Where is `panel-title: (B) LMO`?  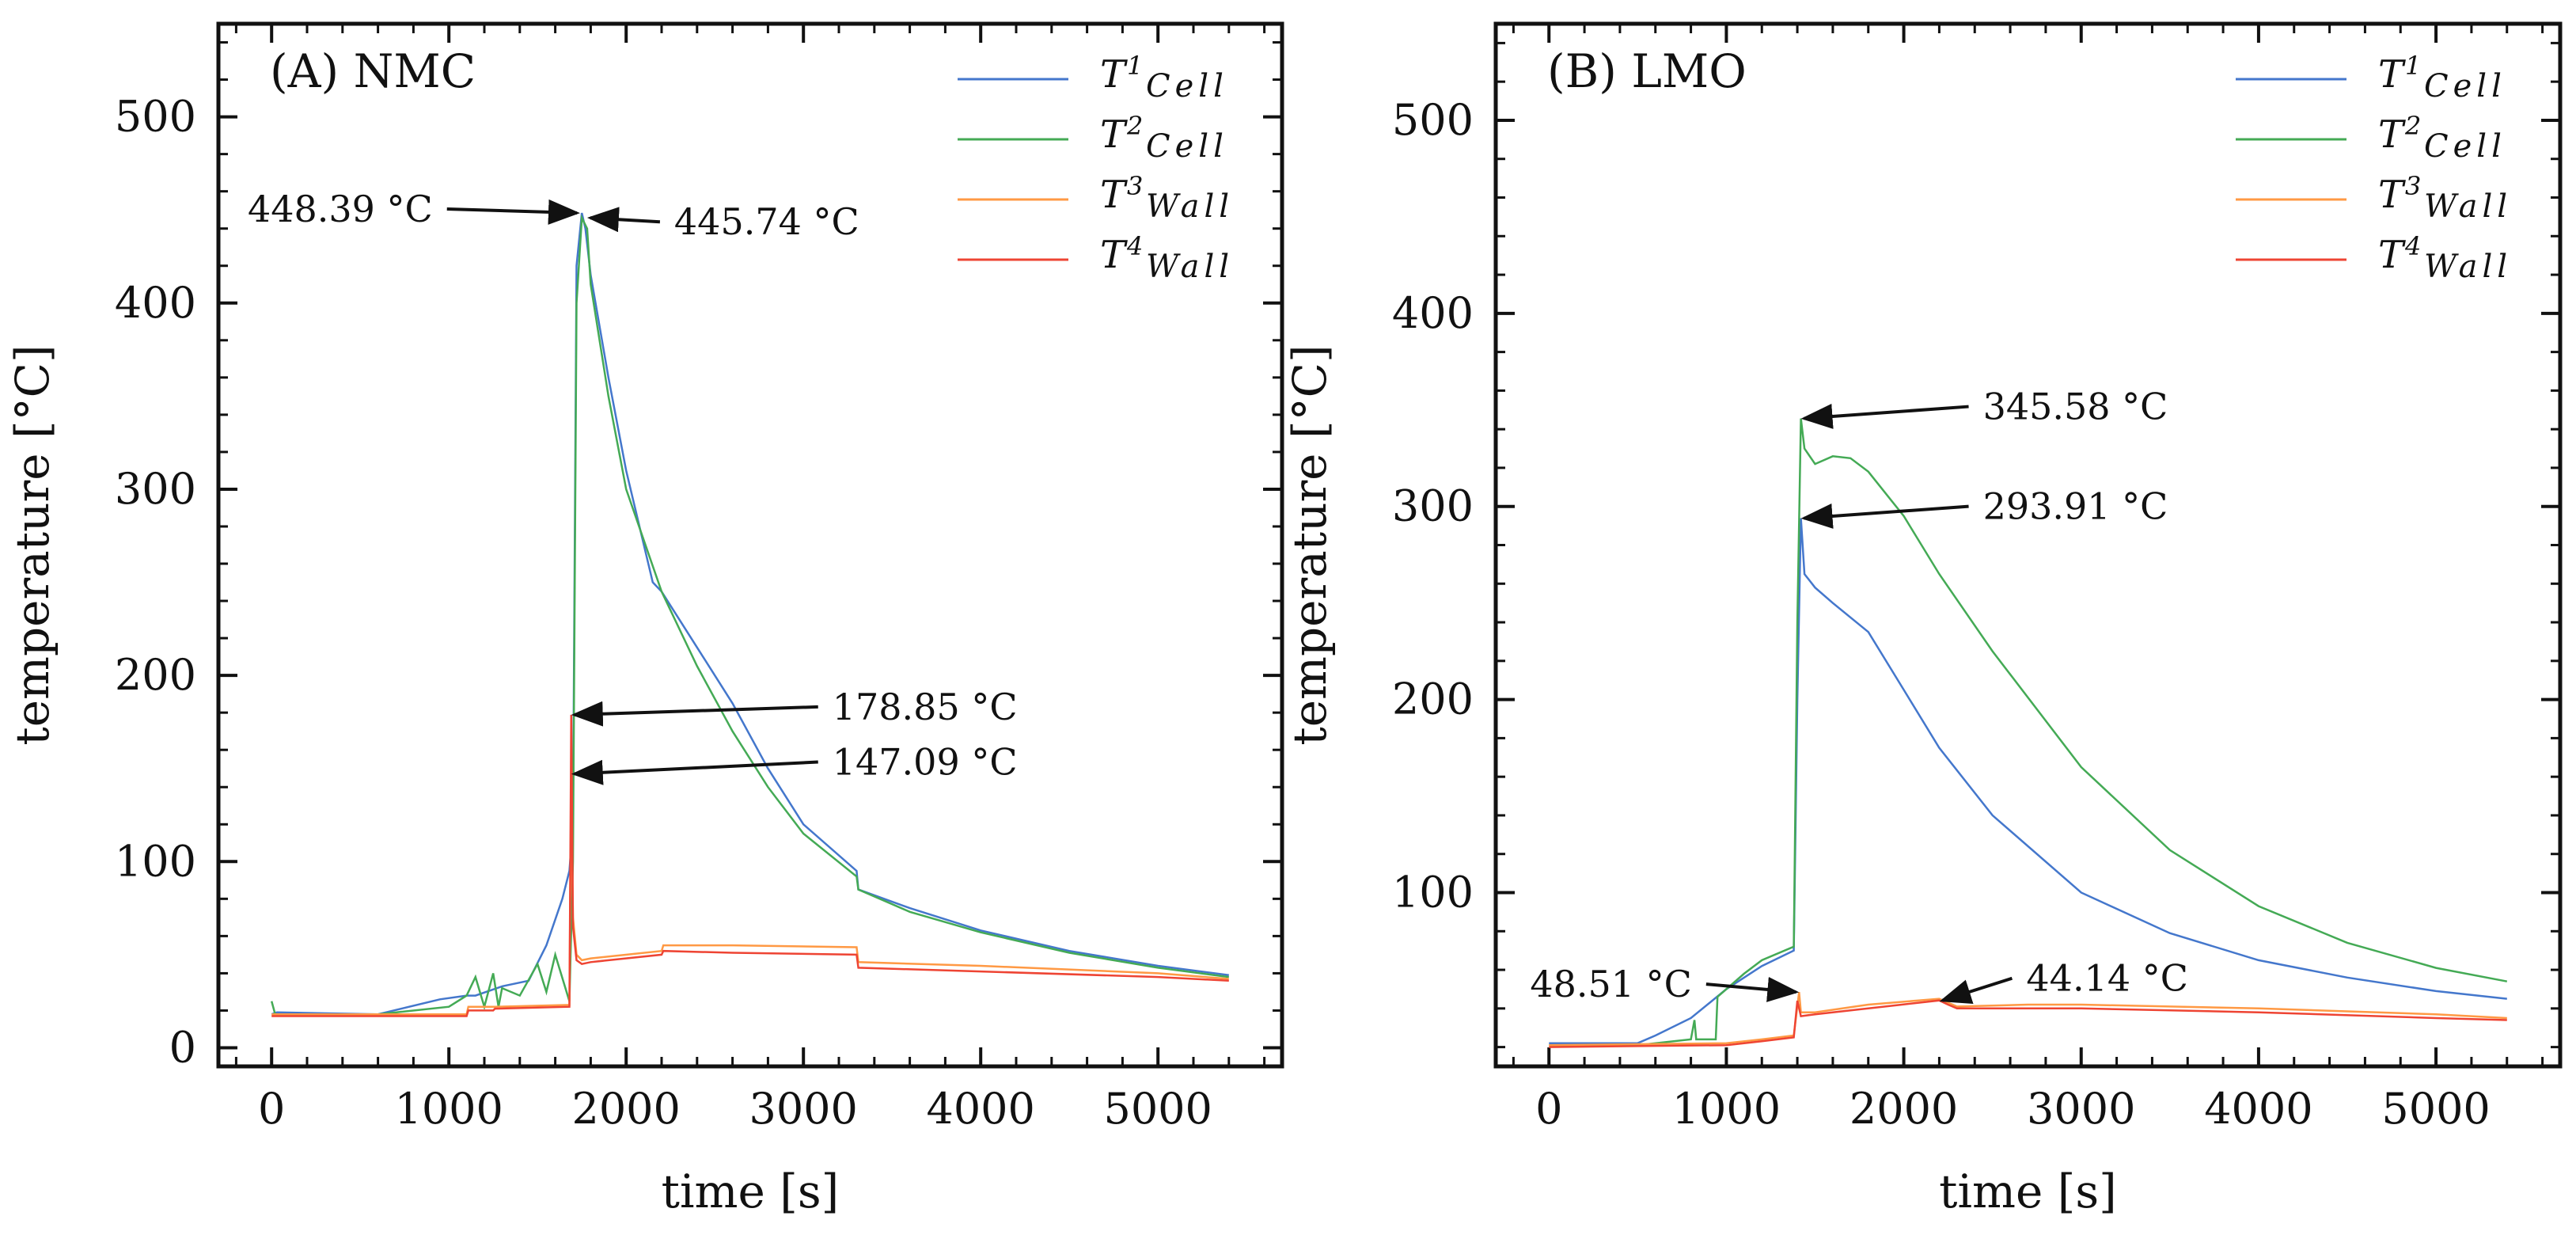
panel-title: (B) LMO is located at coordinates (1647, 71).